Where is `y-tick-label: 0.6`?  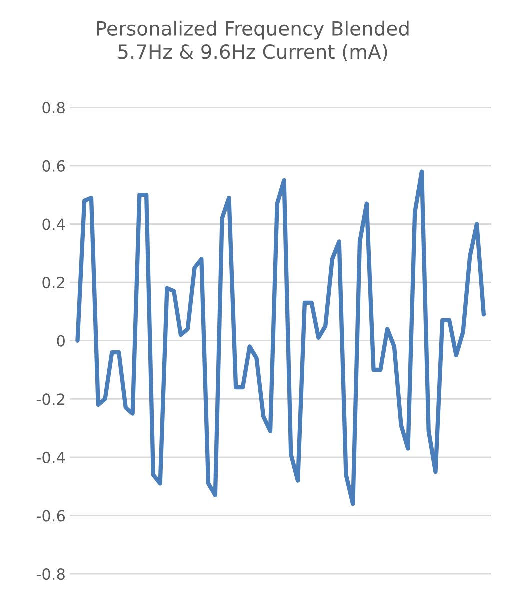
y-tick-label: 0.6 is located at coordinates (54, 166).